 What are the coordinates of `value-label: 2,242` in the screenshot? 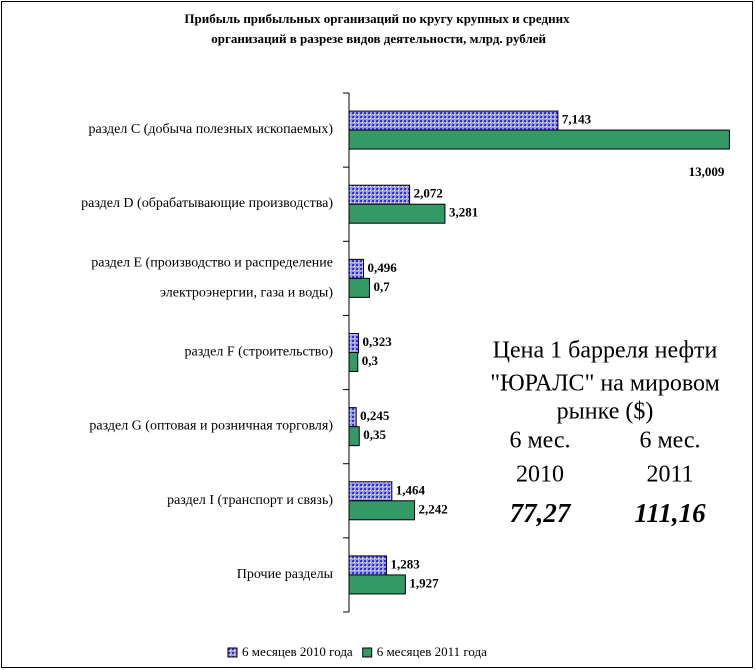 It's located at (433, 508).